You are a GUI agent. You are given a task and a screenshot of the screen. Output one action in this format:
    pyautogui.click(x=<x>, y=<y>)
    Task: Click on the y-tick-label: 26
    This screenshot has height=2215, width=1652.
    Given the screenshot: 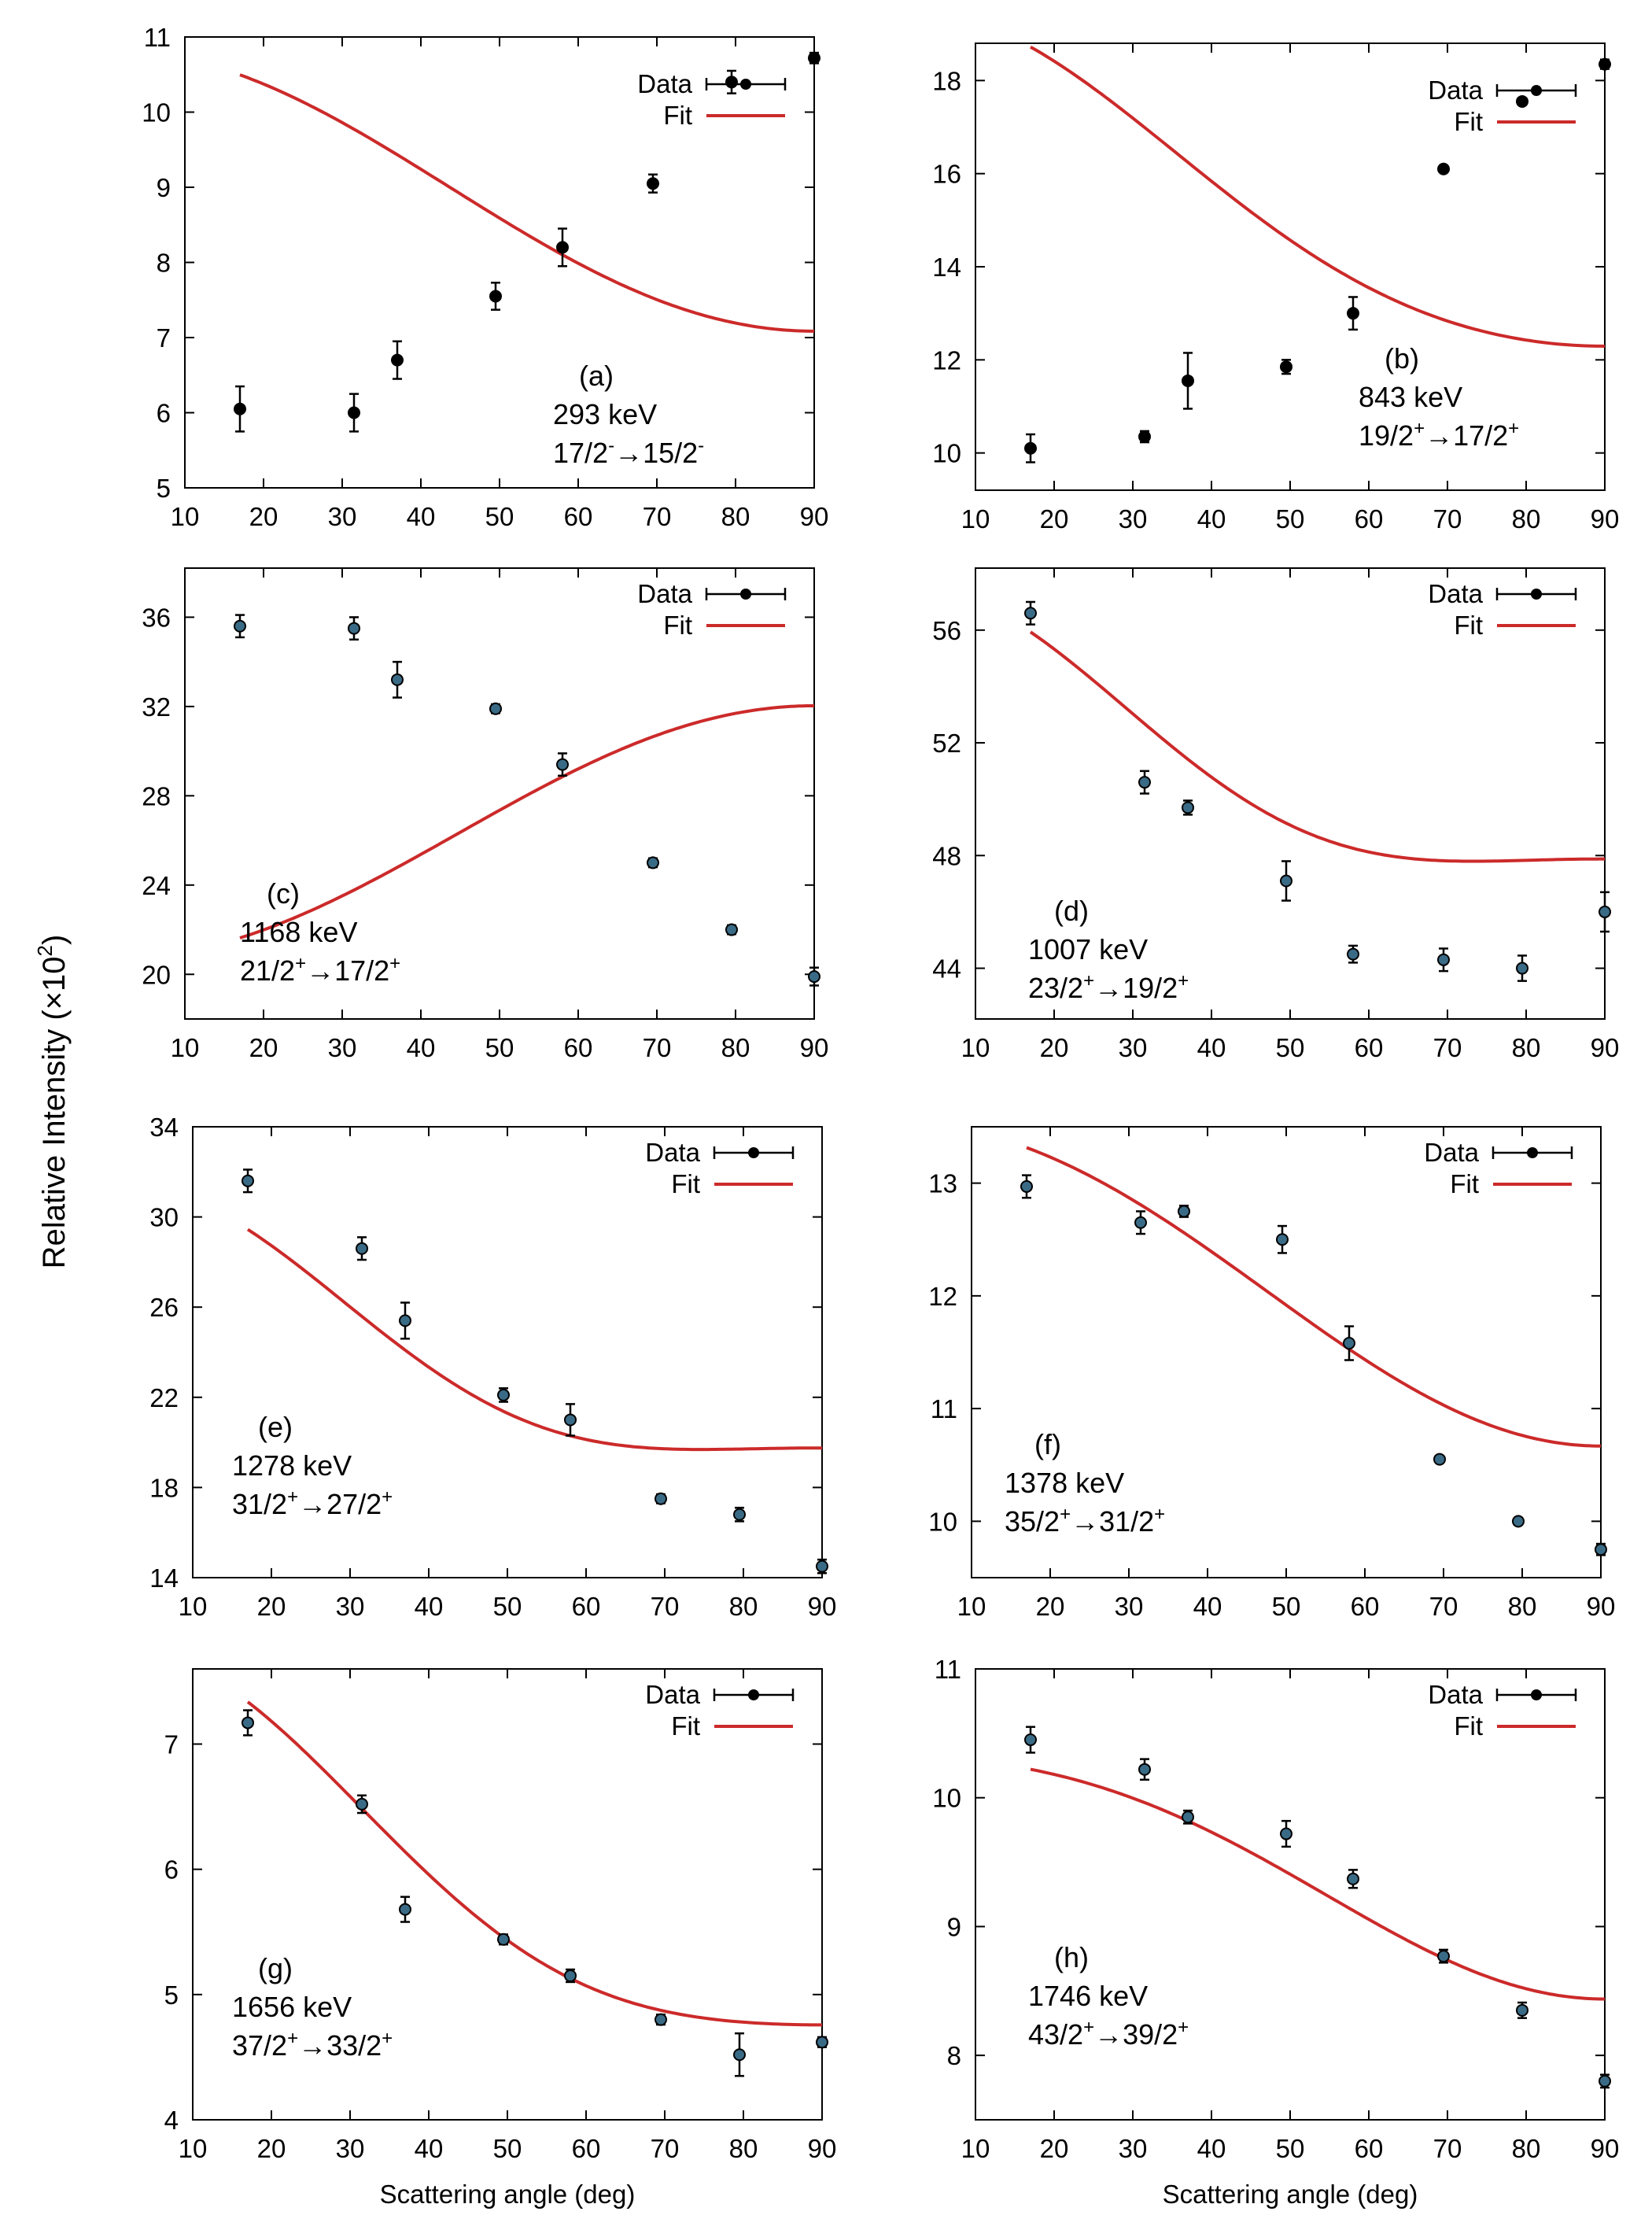 What is the action you would take?
    pyautogui.click(x=164, y=1307)
    